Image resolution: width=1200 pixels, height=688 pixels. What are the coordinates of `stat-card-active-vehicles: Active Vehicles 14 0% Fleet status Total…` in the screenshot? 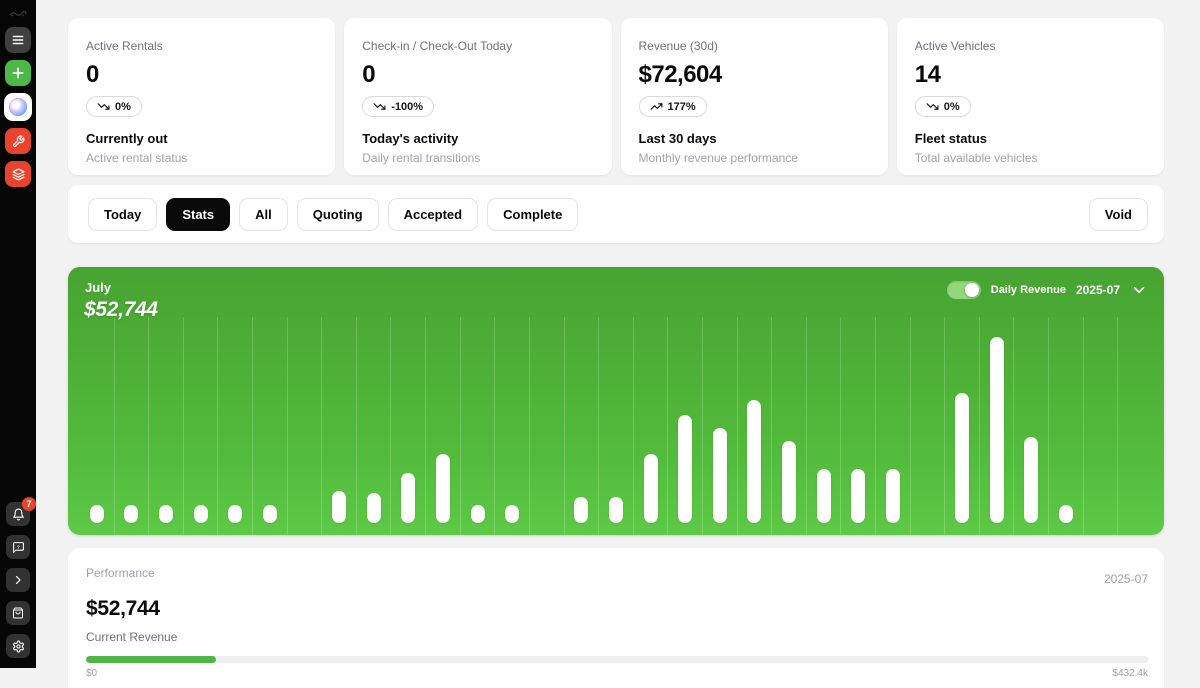 It's located at (1030, 96).